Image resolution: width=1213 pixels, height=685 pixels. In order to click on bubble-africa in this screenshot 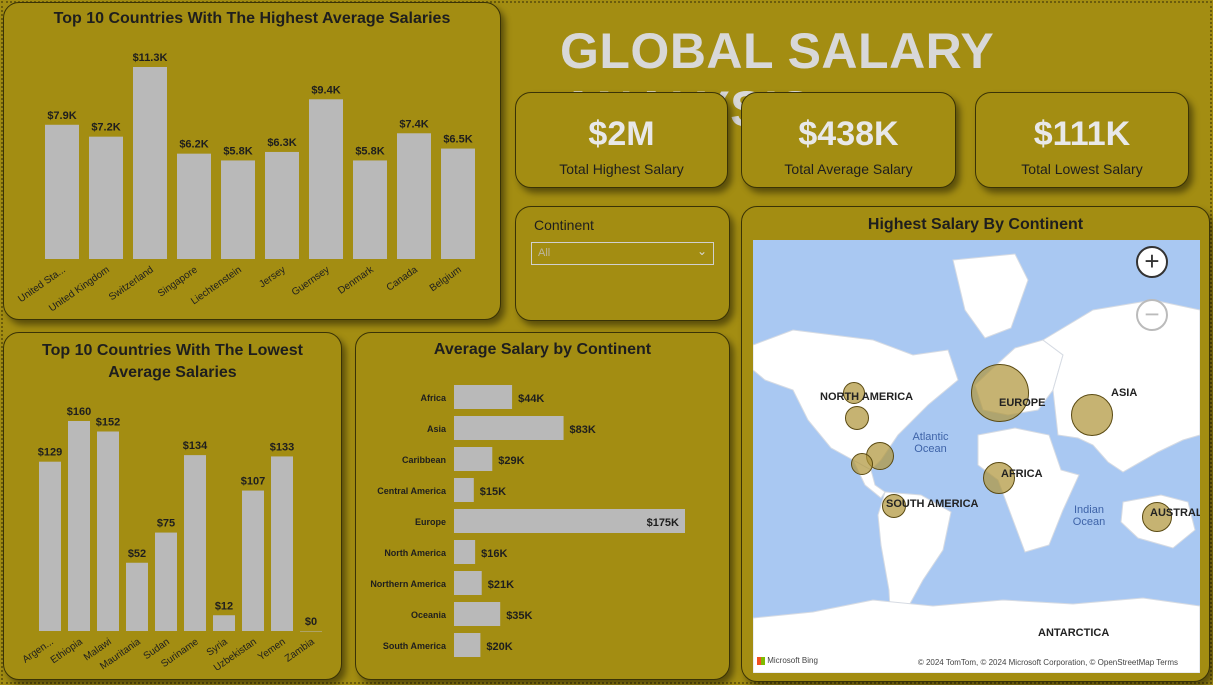, I will do `click(999, 478)`.